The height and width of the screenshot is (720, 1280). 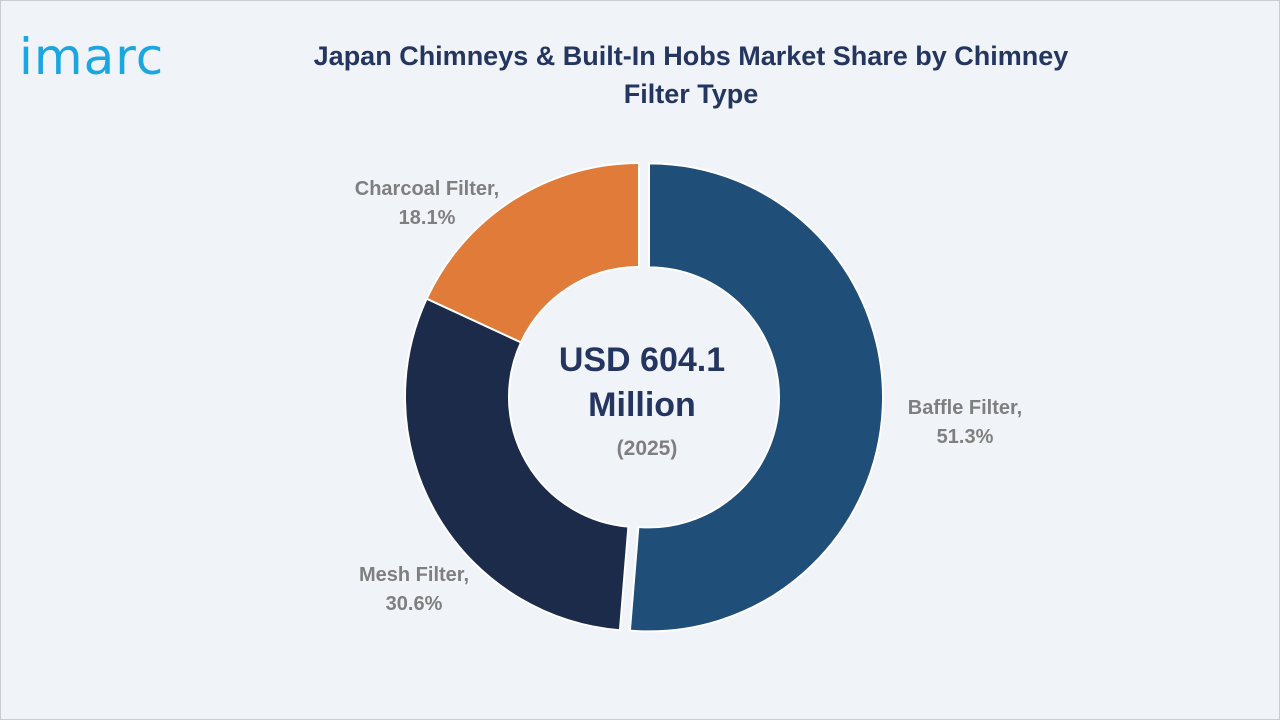 I want to click on imarc-logo: imarc, so click(x=92, y=57).